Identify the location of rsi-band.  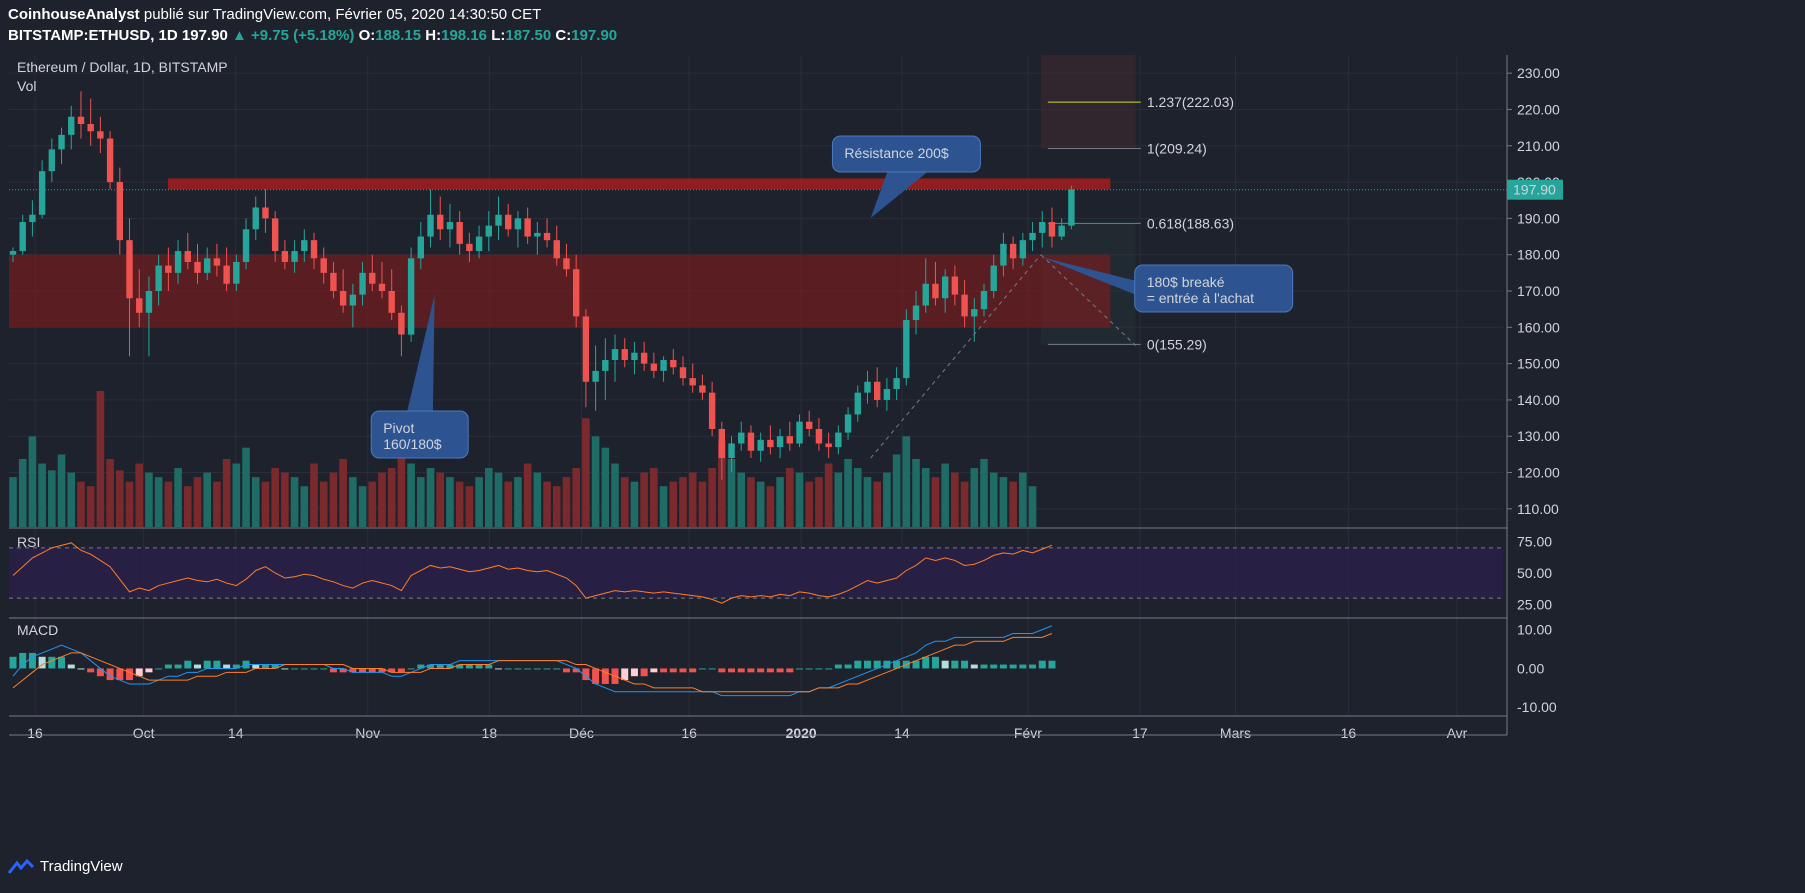
(756, 573).